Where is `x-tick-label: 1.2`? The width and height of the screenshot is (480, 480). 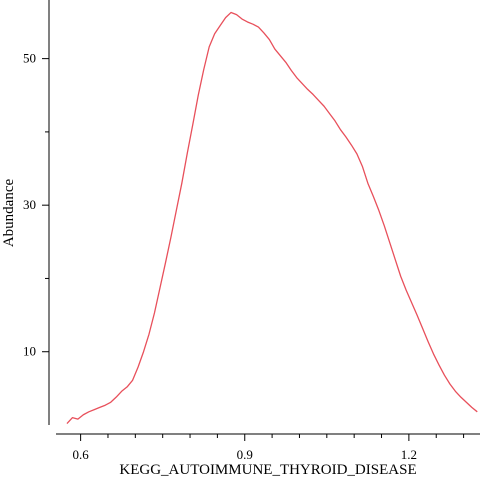 x-tick-label: 1.2 is located at coordinates (409, 454).